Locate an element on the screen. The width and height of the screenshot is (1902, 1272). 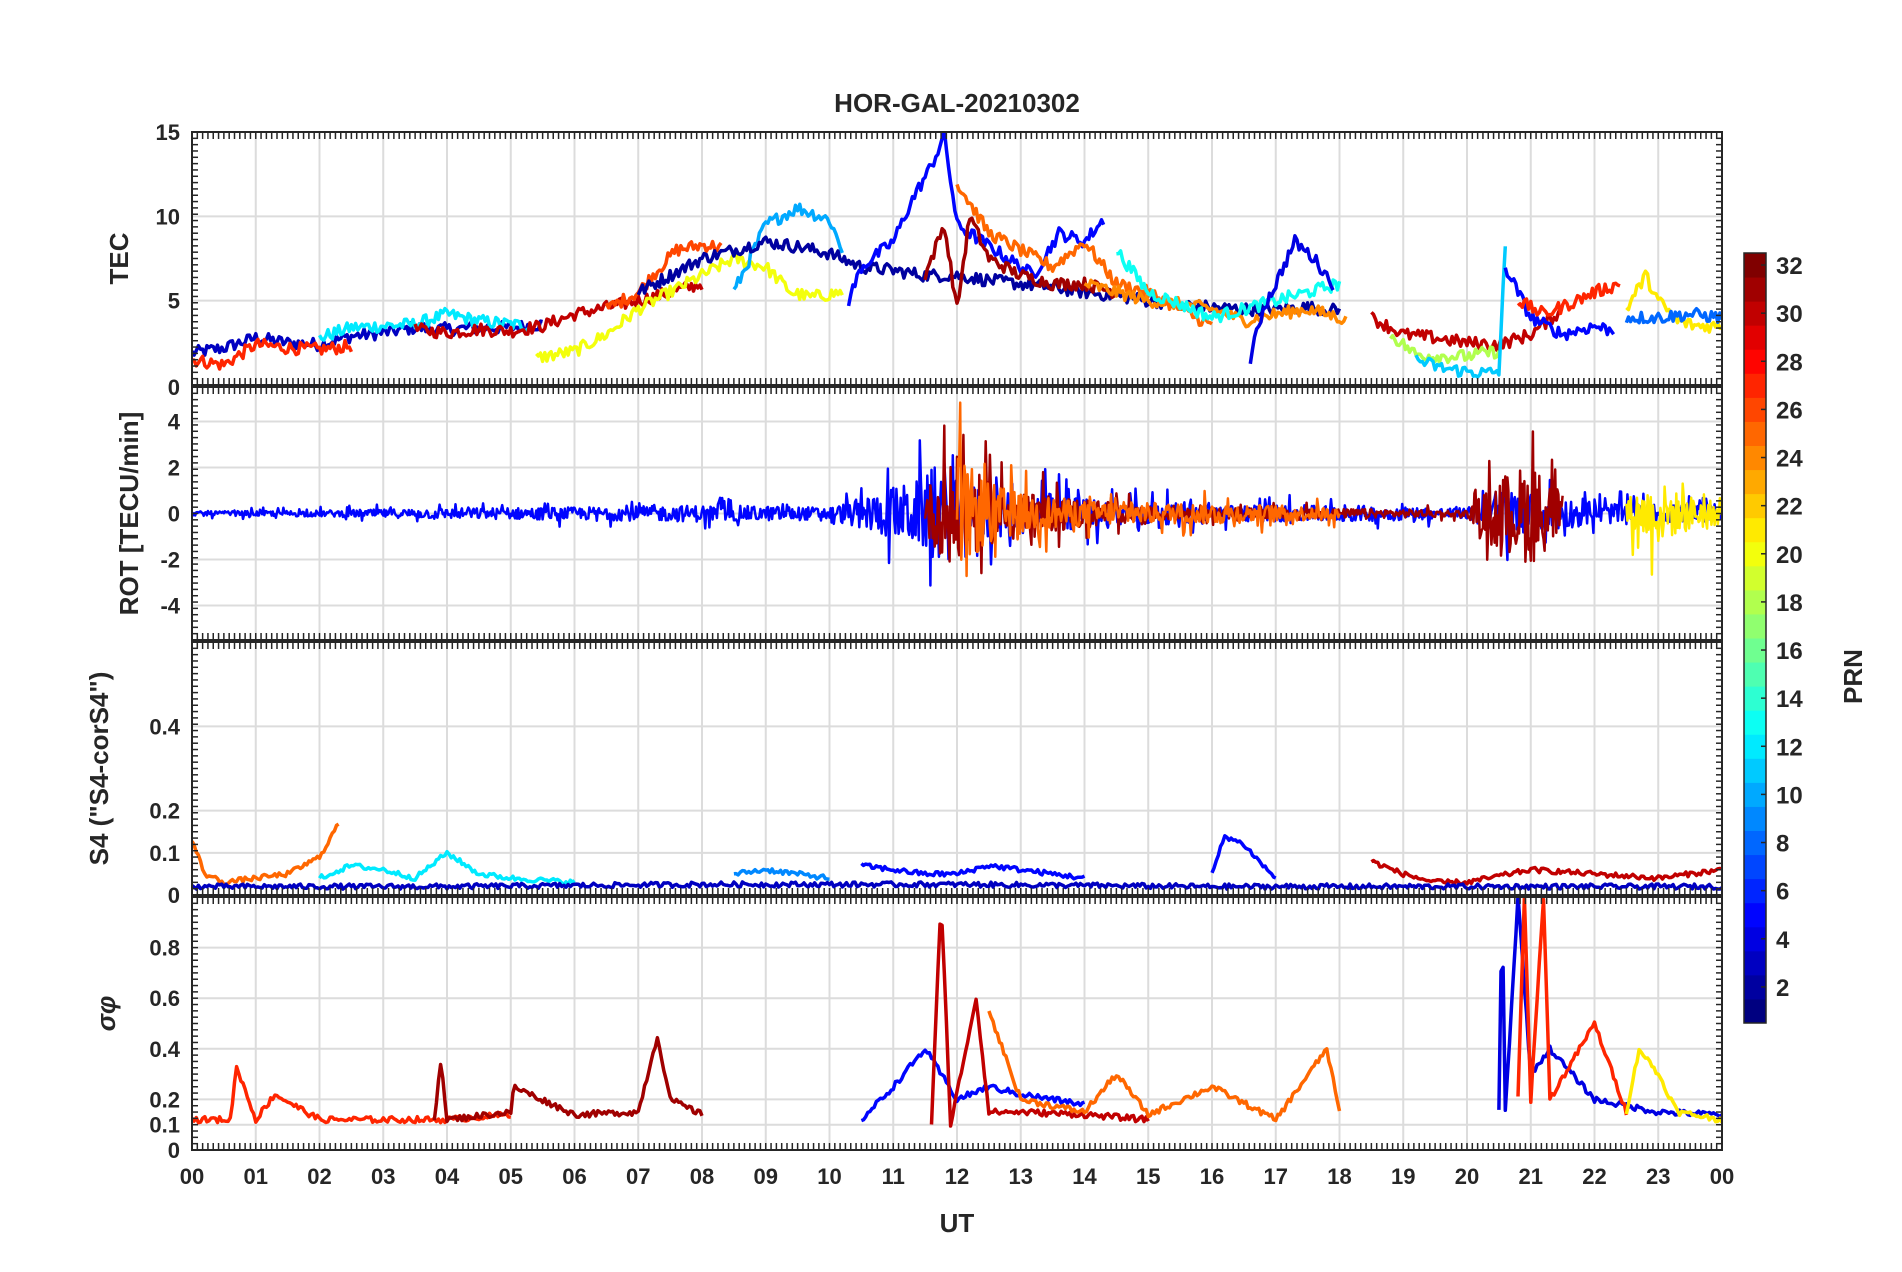
colorbar-tick-label: 32 is located at coordinates (1789, 266).